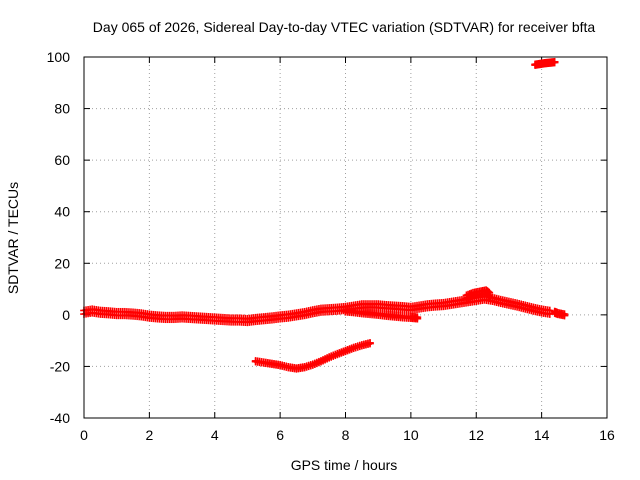  Describe the element at coordinates (476, 435) in the screenshot. I see `x-tick-label: 12` at that location.